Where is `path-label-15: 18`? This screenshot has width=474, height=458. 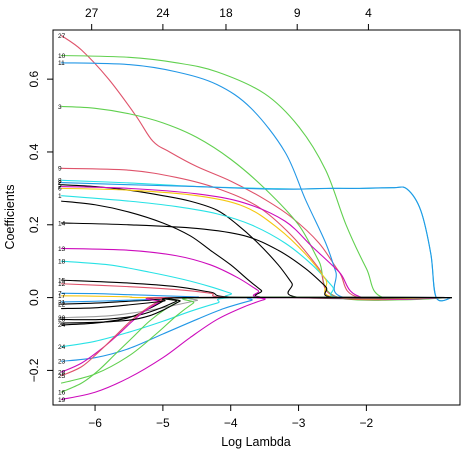
path-label-15: 18 is located at coordinates (62, 261).